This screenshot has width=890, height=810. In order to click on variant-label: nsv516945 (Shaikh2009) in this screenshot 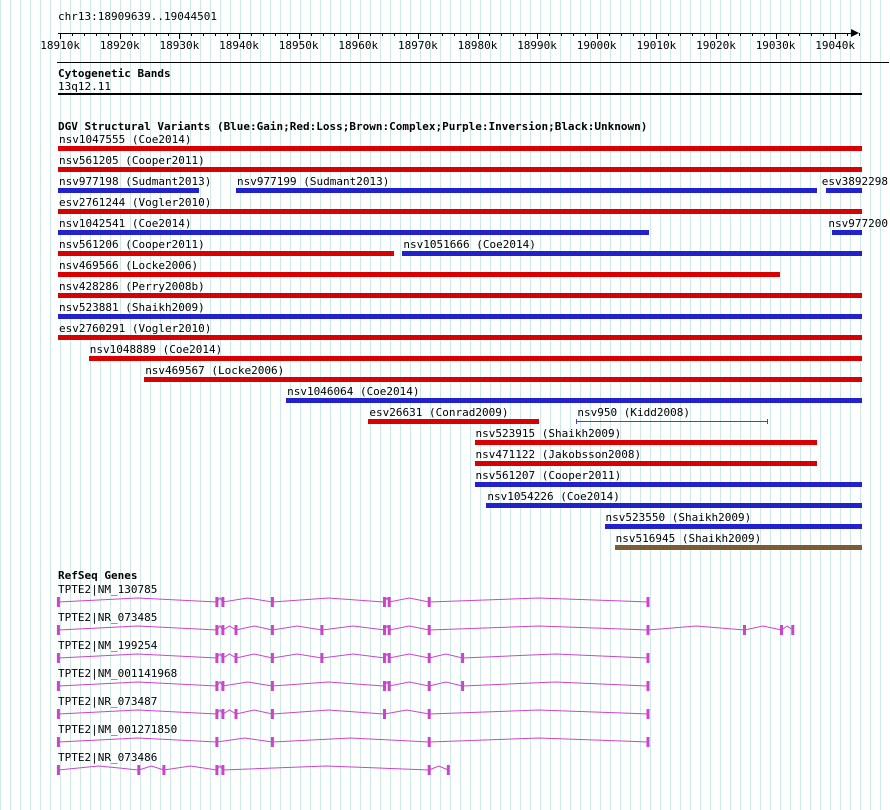, I will do `click(688, 538)`.